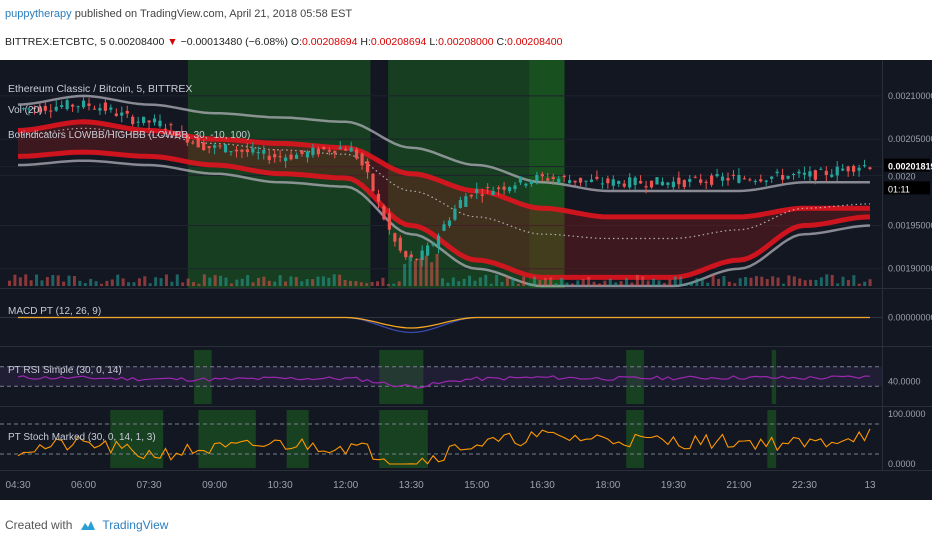  I want to click on y-tick-label: 0.00210000, so click(910, 96).